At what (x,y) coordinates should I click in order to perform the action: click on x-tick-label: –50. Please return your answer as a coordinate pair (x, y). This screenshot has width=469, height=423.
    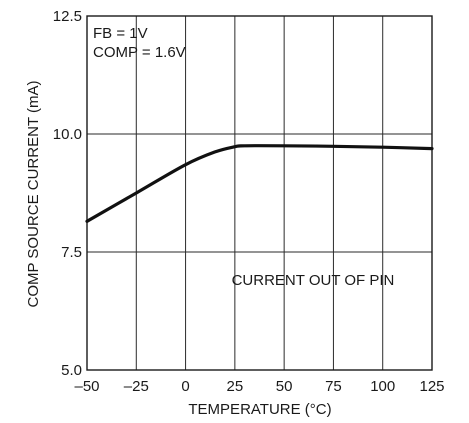
    Looking at the image, I should click on (86, 386).